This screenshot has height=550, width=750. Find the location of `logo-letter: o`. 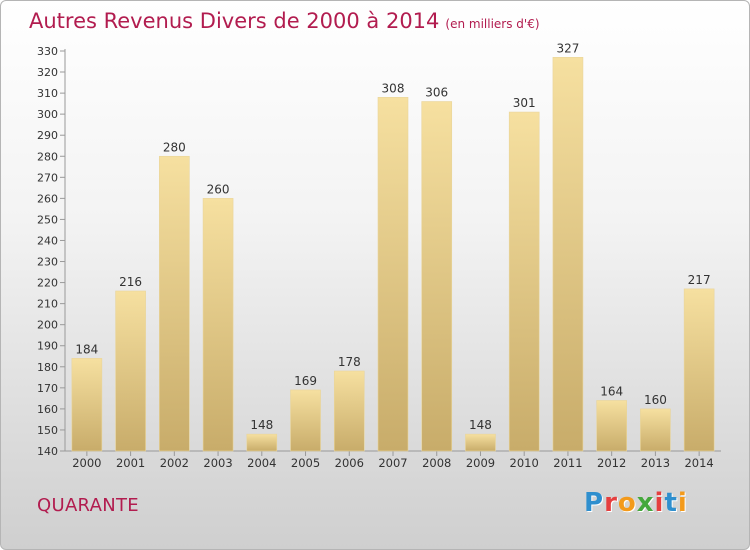

logo-letter: o is located at coordinates (627, 503).